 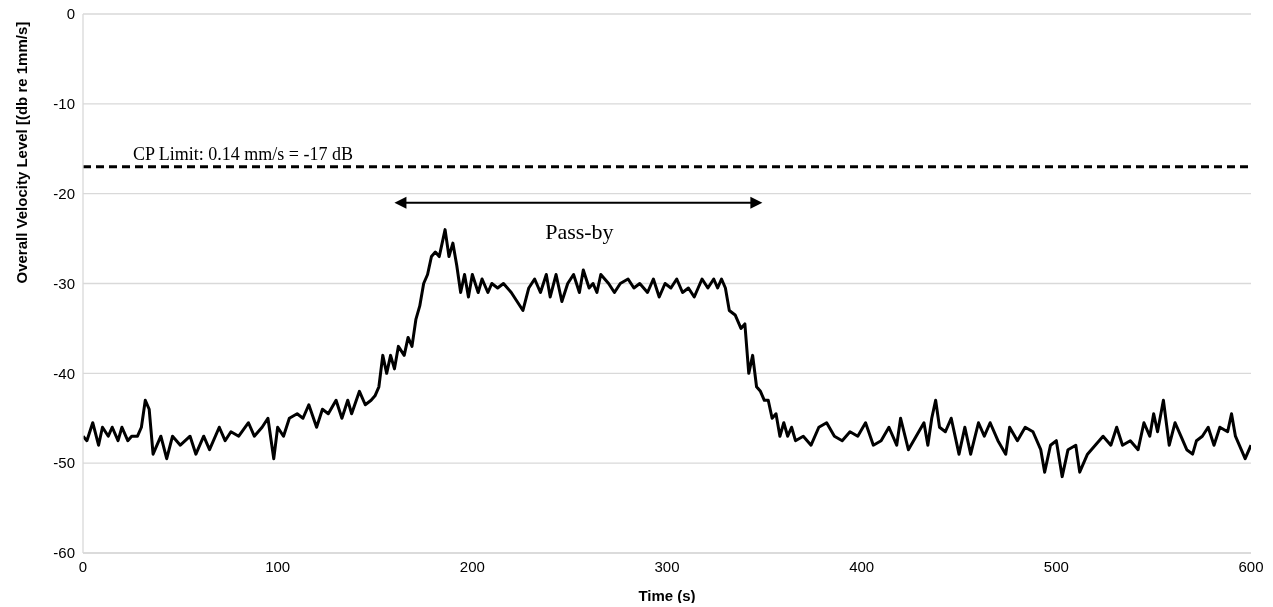 I want to click on y-tick-label: 0, so click(x=70, y=14).